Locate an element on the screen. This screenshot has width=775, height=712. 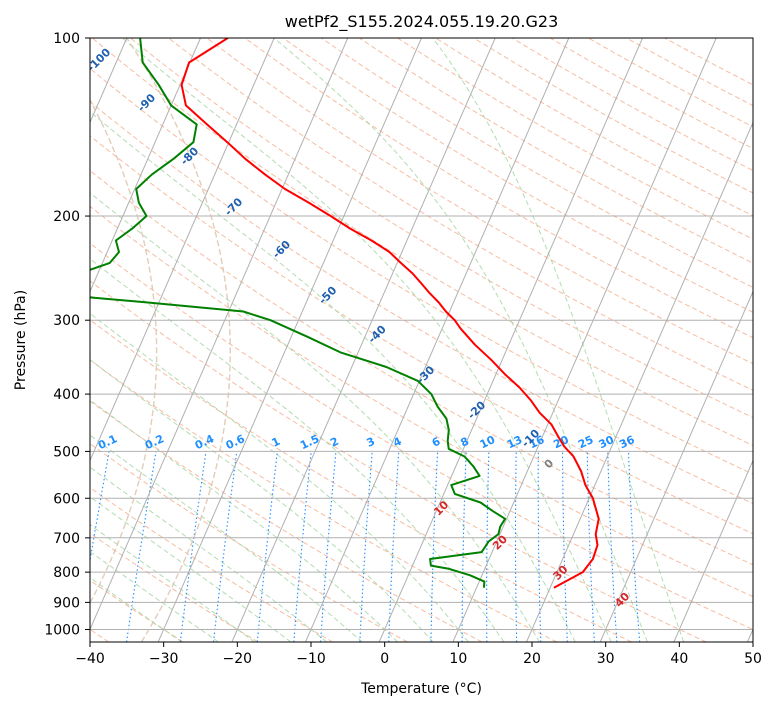
y-axis-title: Pressure (hPa) is located at coordinates (21, 340).